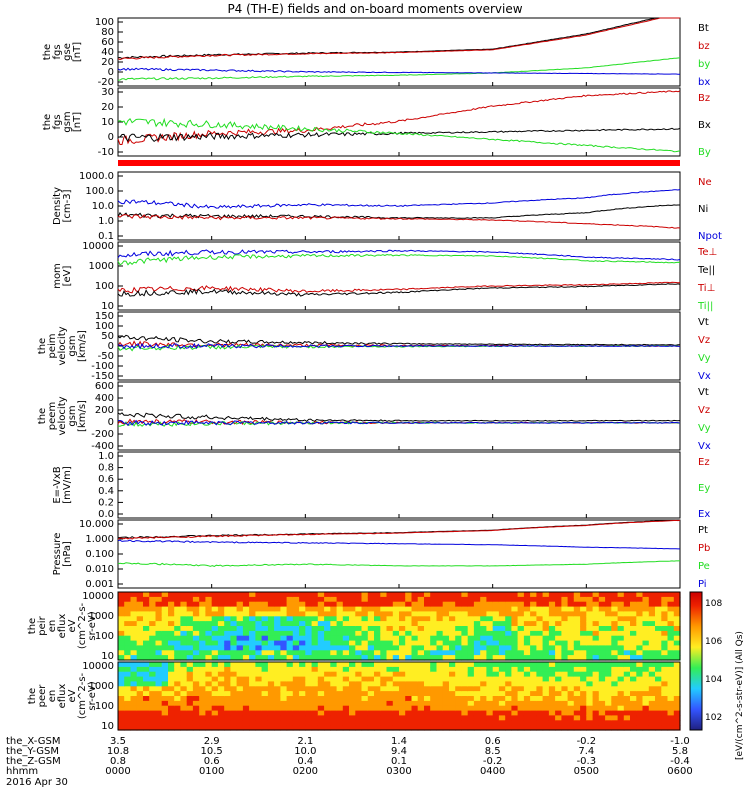 Image resolution: width=750 pixels, height=800 pixels. What do you see at coordinates (33, 761) in the screenshot?
I see `xaxis-row-label: the_Z-GSM` at bounding box center [33, 761].